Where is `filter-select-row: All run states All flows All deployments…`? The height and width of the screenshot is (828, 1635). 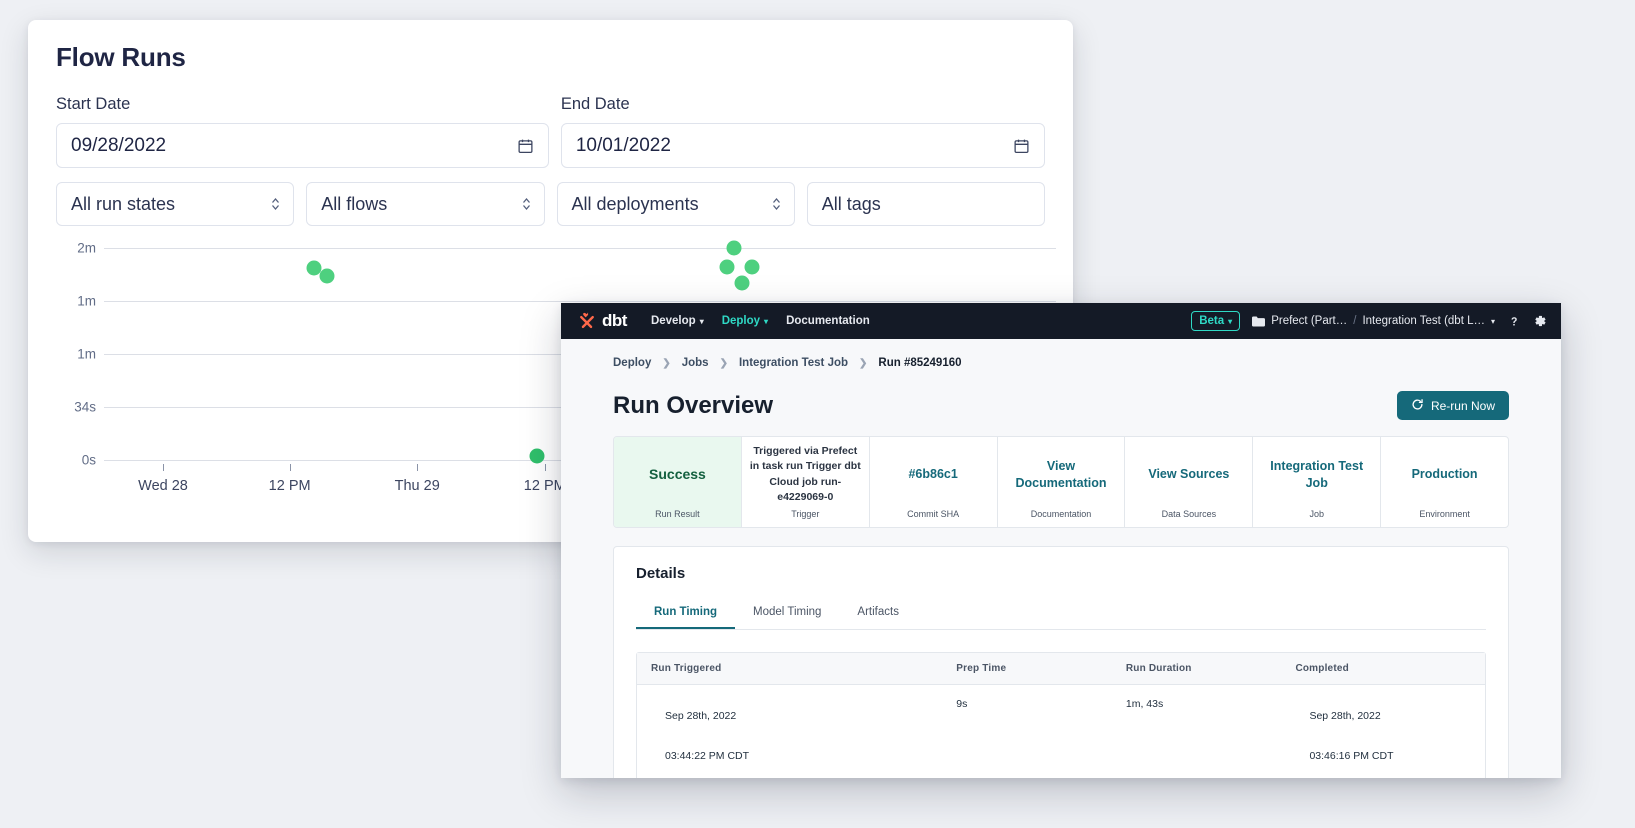
filter-select-row: All run states All flows All deployments… is located at coordinates (550, 204).